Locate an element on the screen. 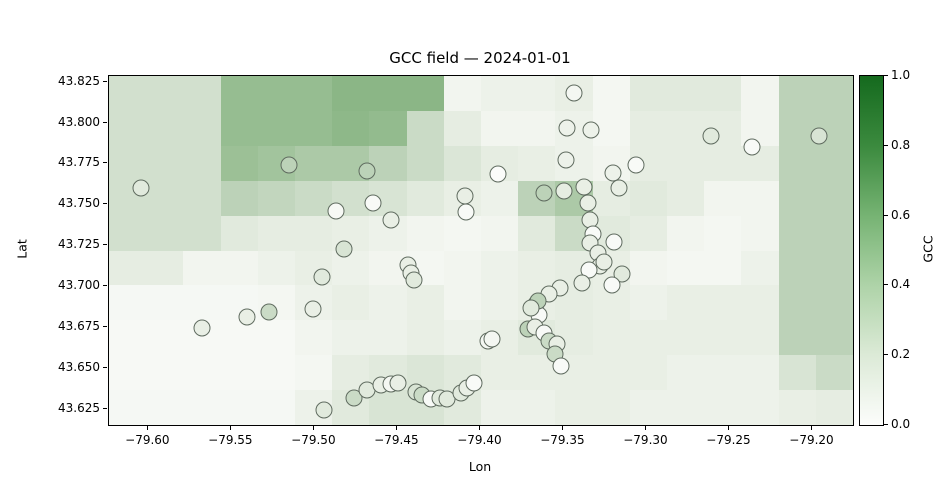 The image size is (947, 493). x-tick-label: −79.60 is located at coordinates (147, 440).